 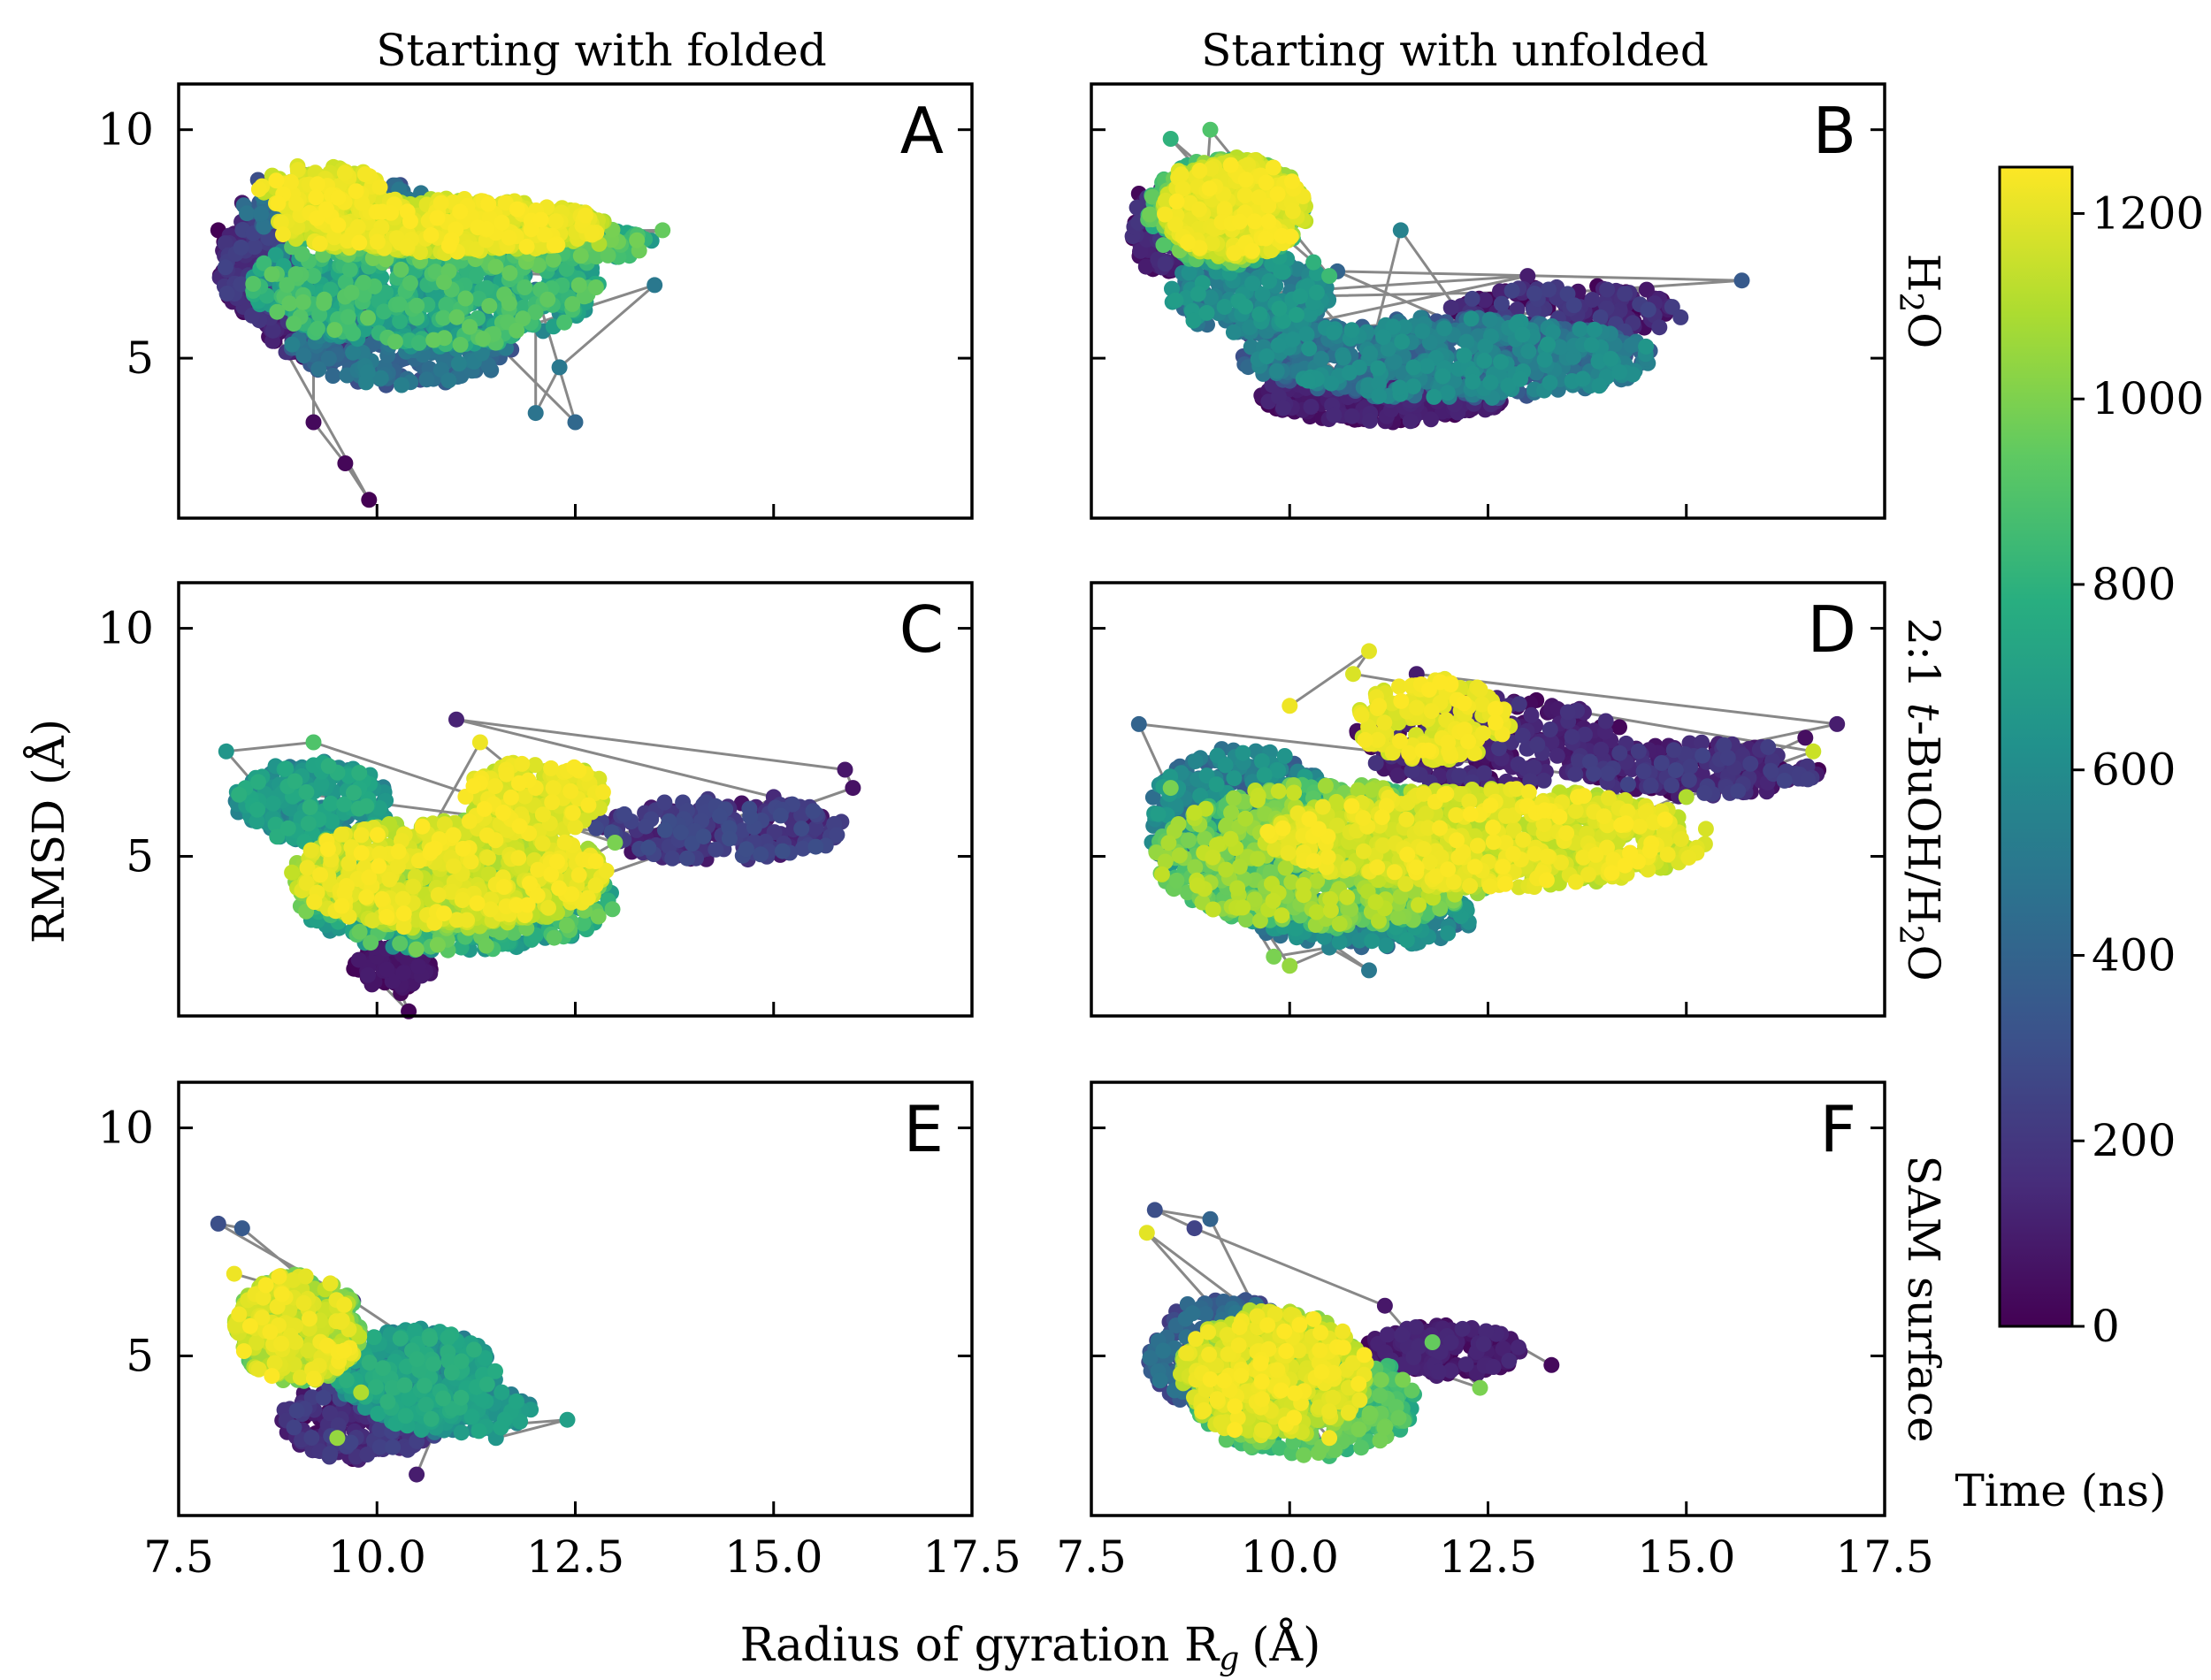 What do you see at coordinates (922, 131) in the screenshot?
I see `panel-letter-a: A` at bounding box center [922, 131].